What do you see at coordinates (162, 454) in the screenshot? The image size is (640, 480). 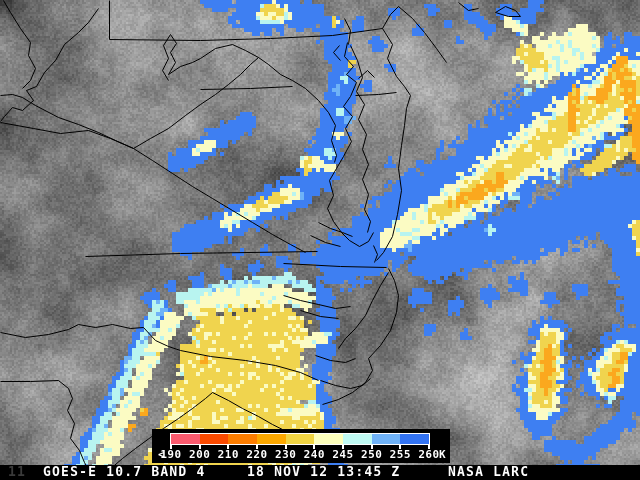 I see `legend-less-than-sign: <` at bounding box center [162, 454].